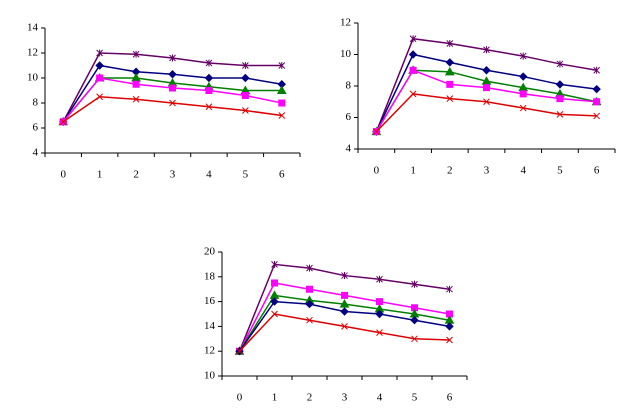  Describe the element at coordinates (210, 252) in the screenshot. I see `y-tick-label: 20` at that location.